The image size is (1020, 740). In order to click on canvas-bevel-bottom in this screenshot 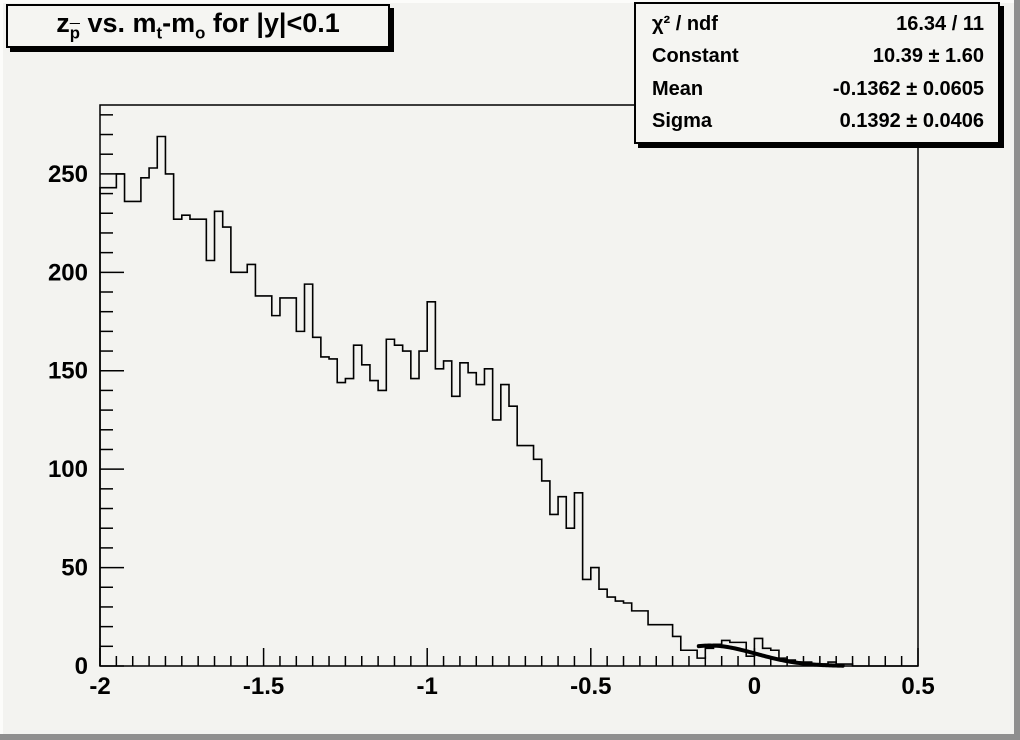, I will do `click(510, 737)`.